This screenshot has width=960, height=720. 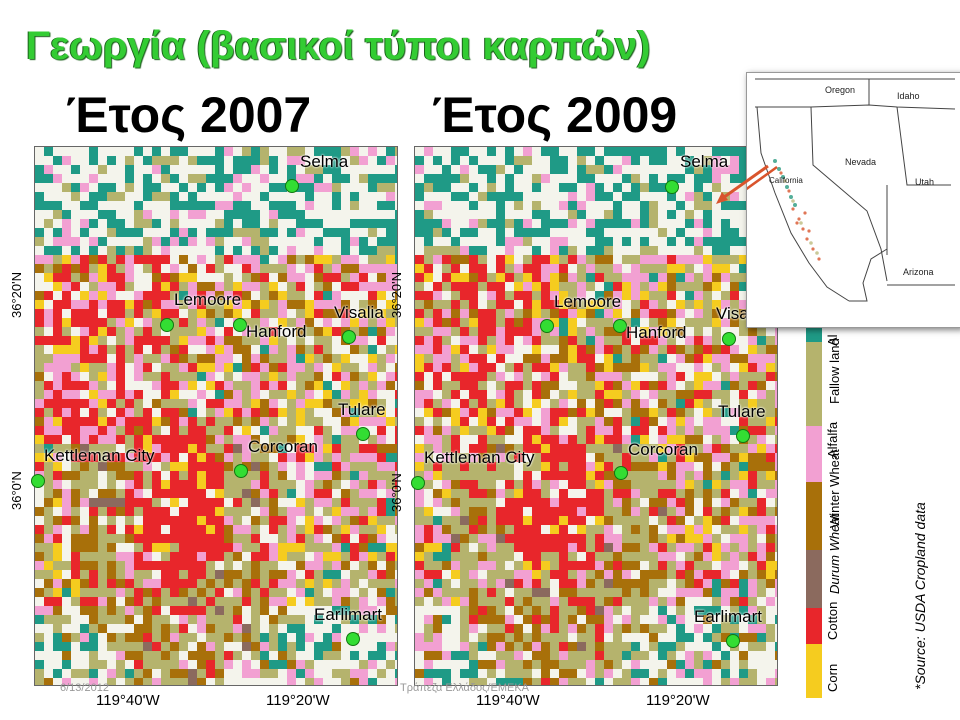 What do you see at coordinates (832, 439) in the screenshot?
I see `legend-label-alfalfa: Alfalfa` at bounding box center [832, 439].